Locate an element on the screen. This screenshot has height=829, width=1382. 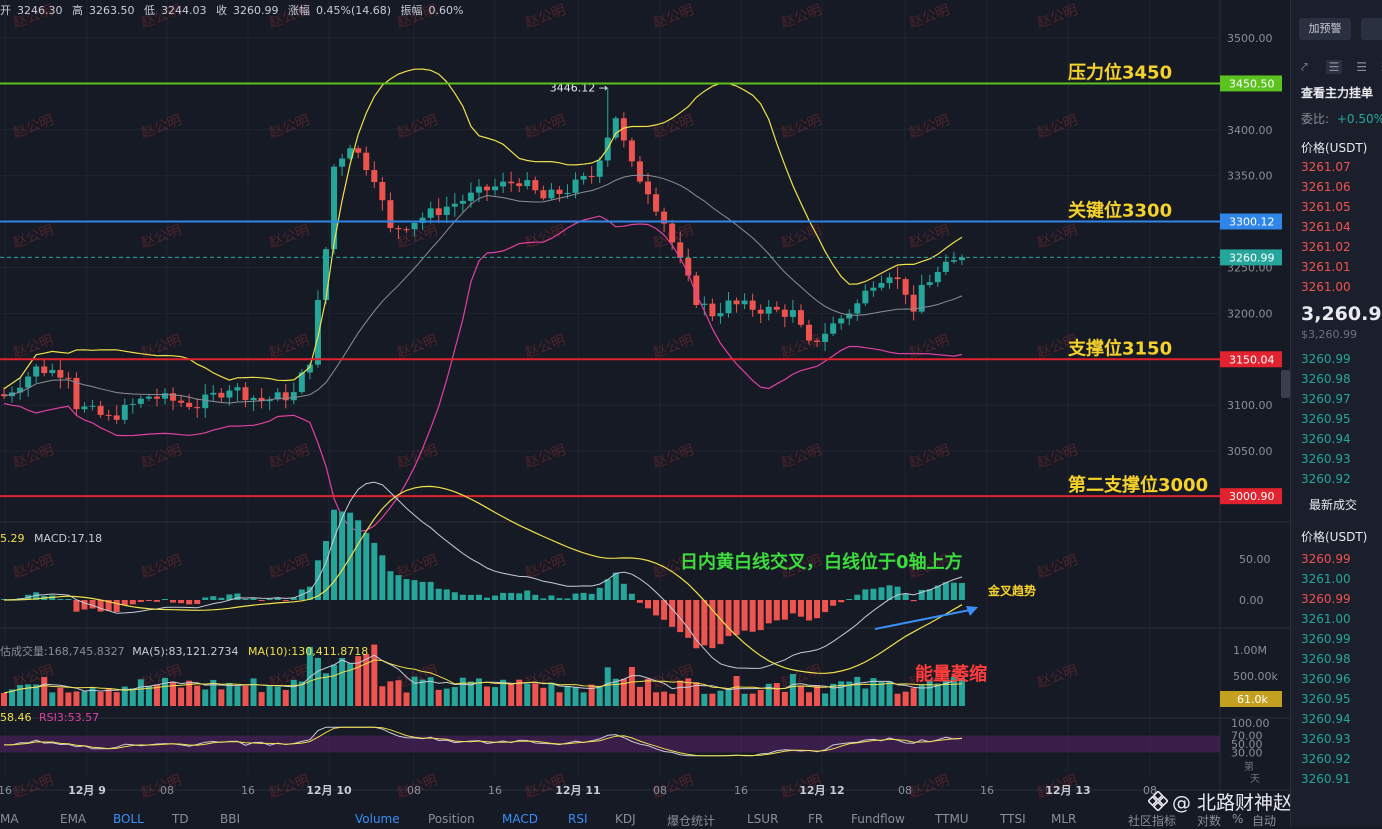
auto-scale-button: 自动 is located at coordinates (1264, 821).